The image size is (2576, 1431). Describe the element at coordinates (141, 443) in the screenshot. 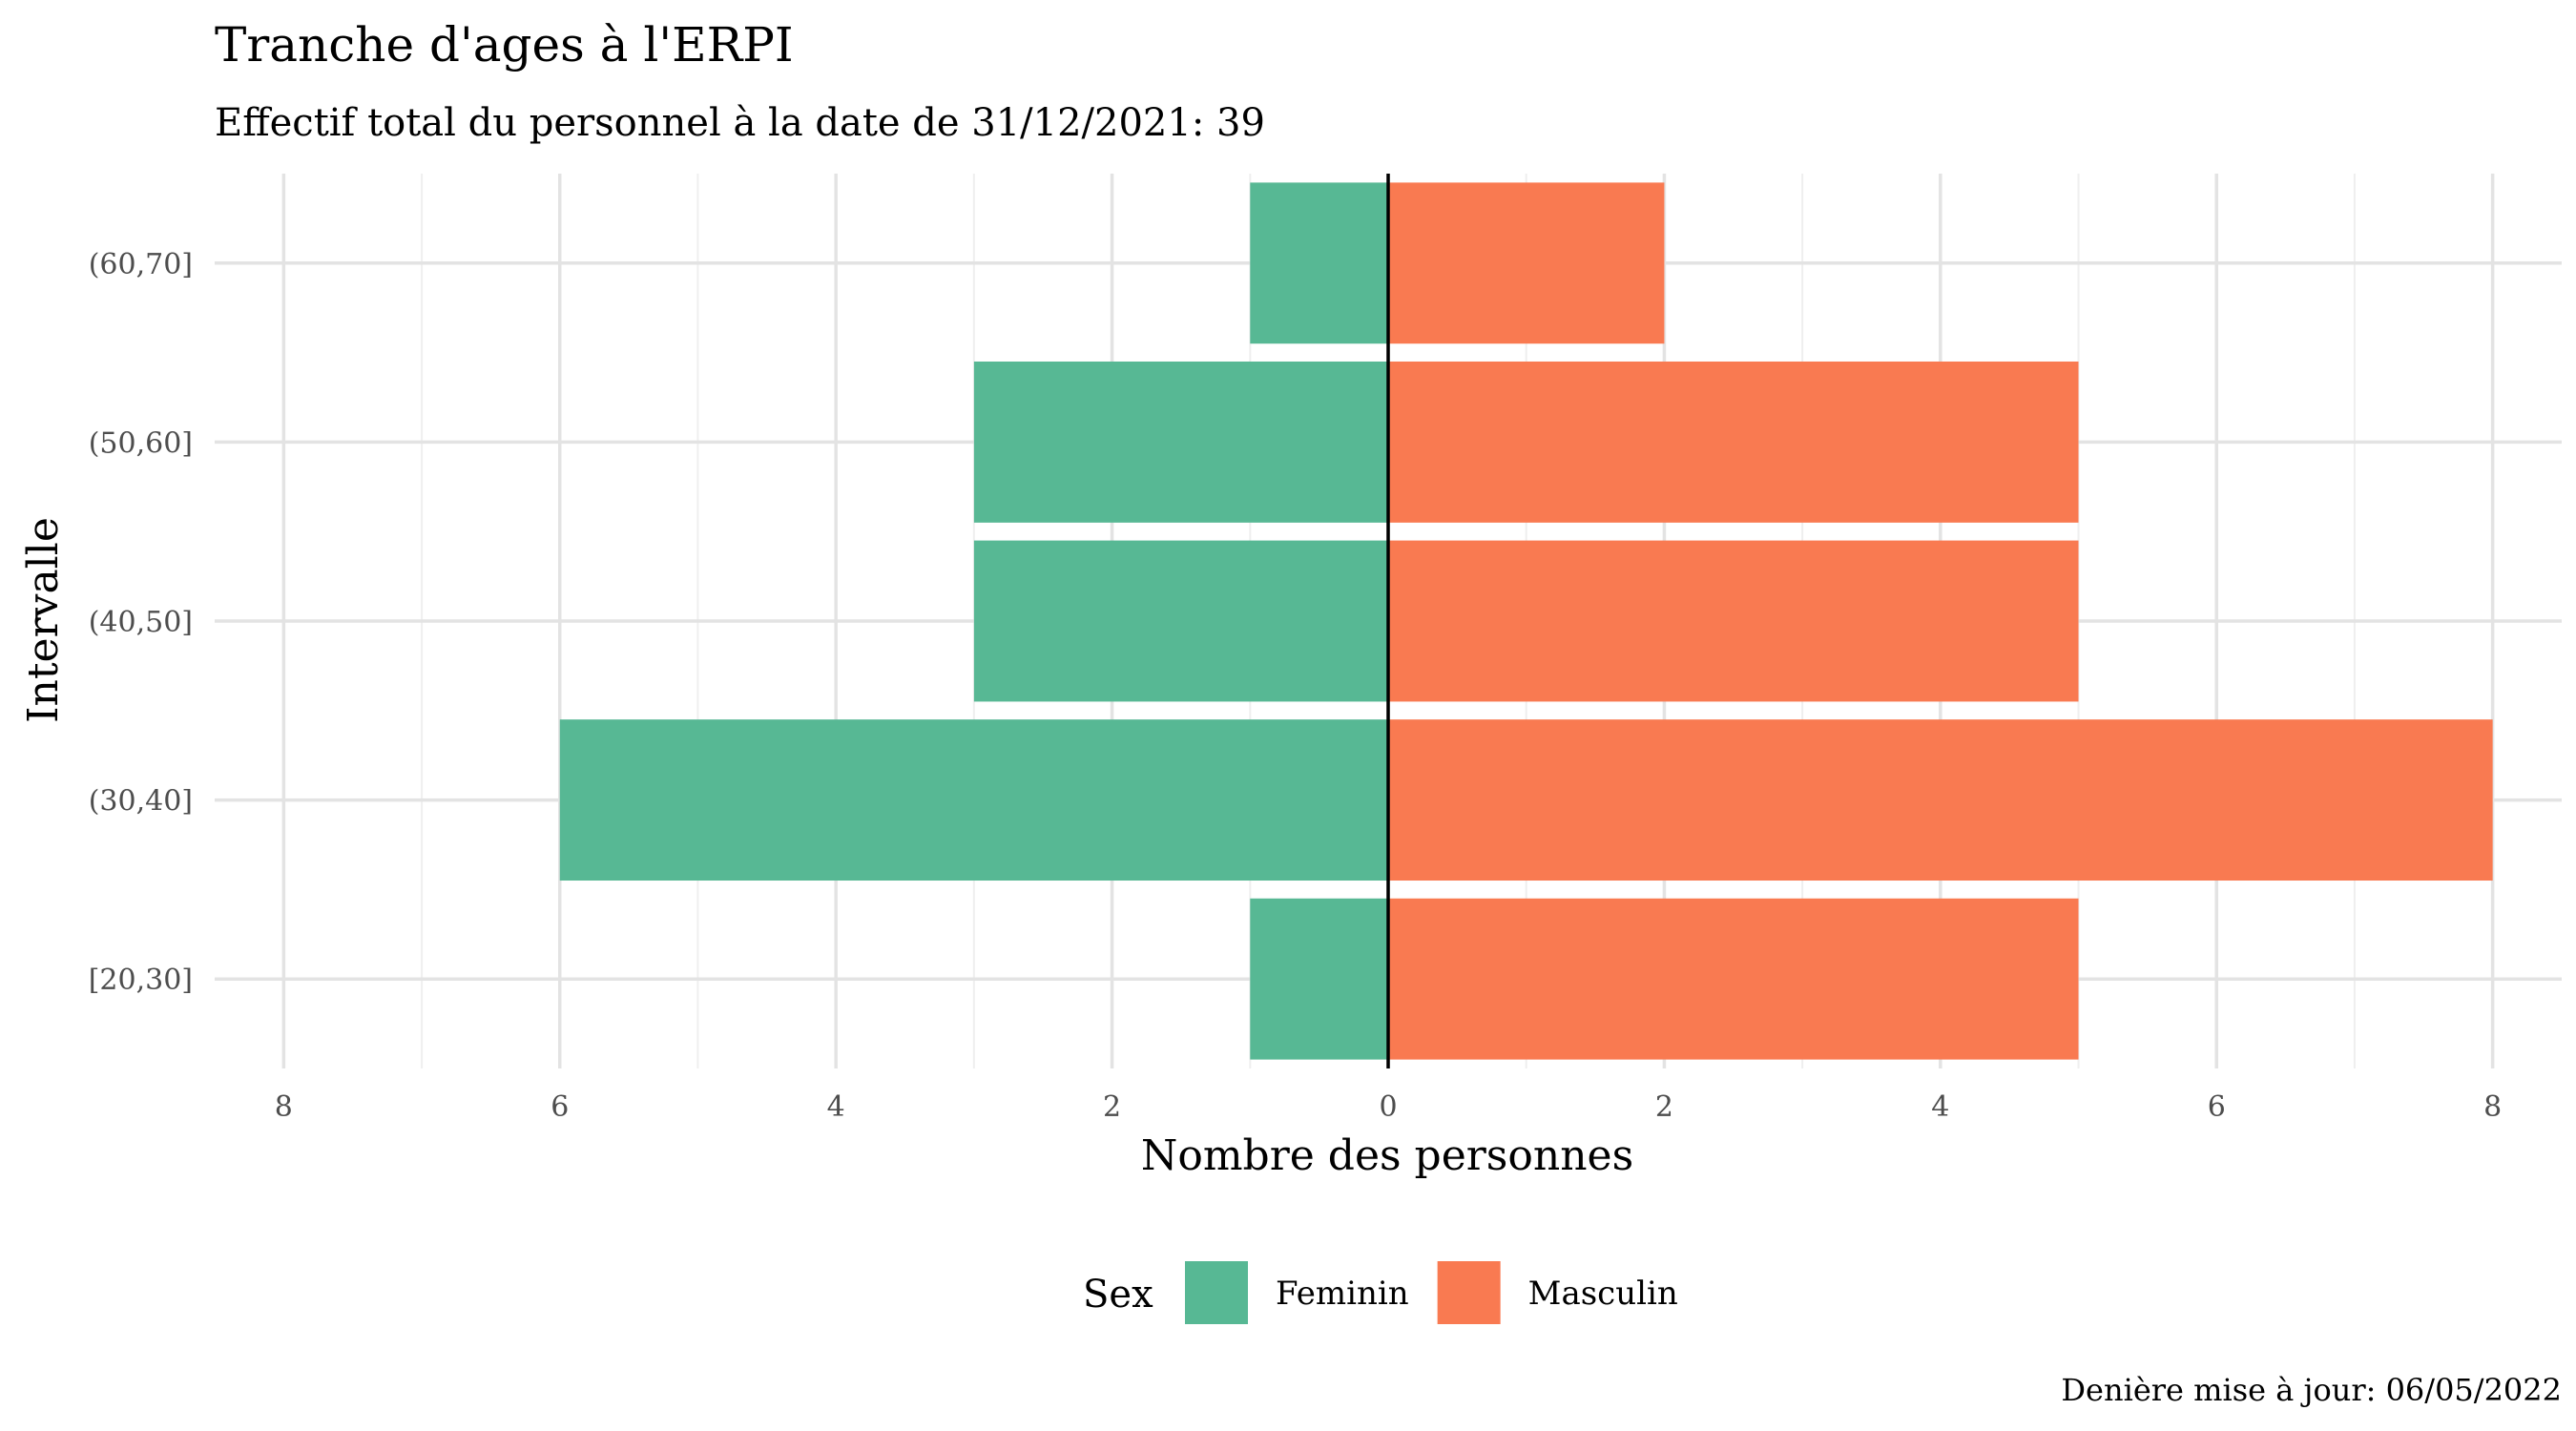

I see `y-tick-label: (50,60]` at that location.